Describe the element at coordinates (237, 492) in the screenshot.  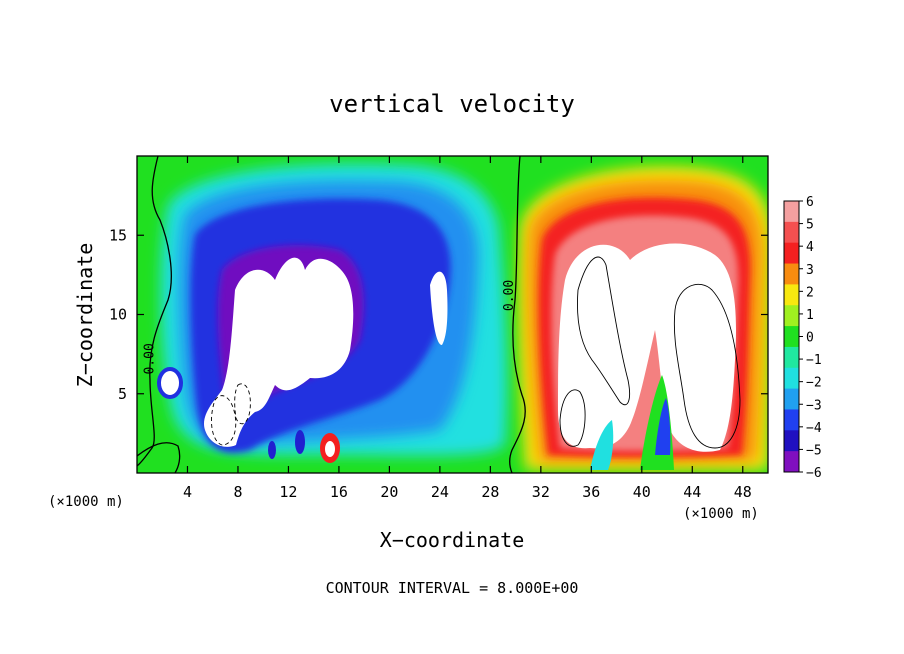
I see `x-tick-label: 8` at that location.